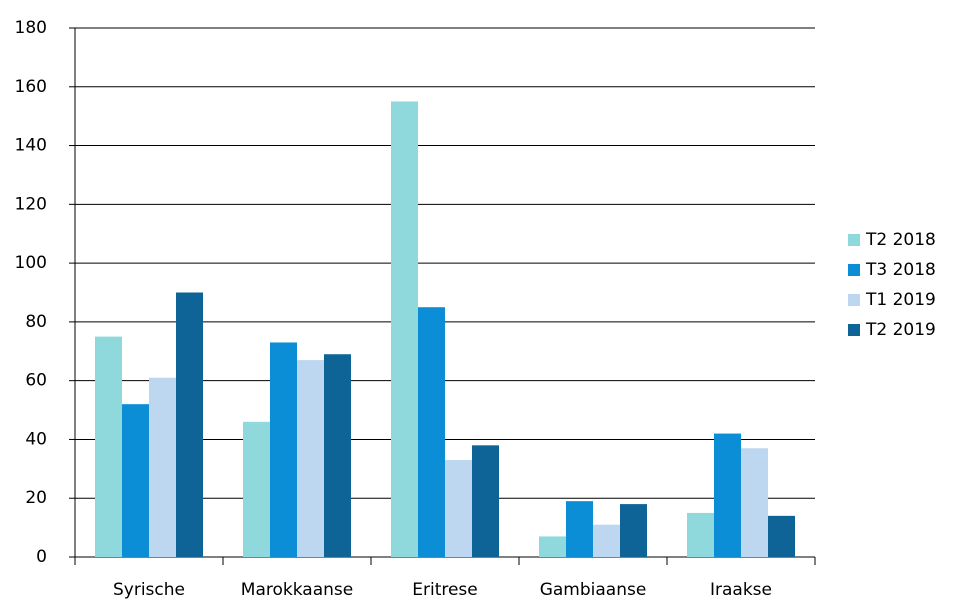 This screenshot has width=968, height=601. Describe the element at coordinates (36, 498) in the screenshot. I see `y-tick-label: 20` at that location.